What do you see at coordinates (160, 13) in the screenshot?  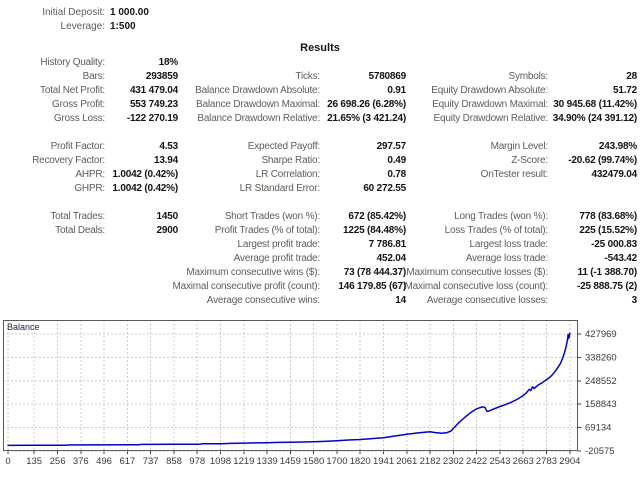 I see `initial-deposit-row: Initial Deposit: 1 000.00` at bounding box center [160, 13].